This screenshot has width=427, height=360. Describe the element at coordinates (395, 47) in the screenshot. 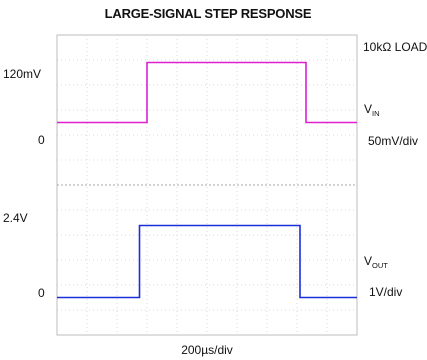

I see `load-label: 10kΩ LOAD` at that location.